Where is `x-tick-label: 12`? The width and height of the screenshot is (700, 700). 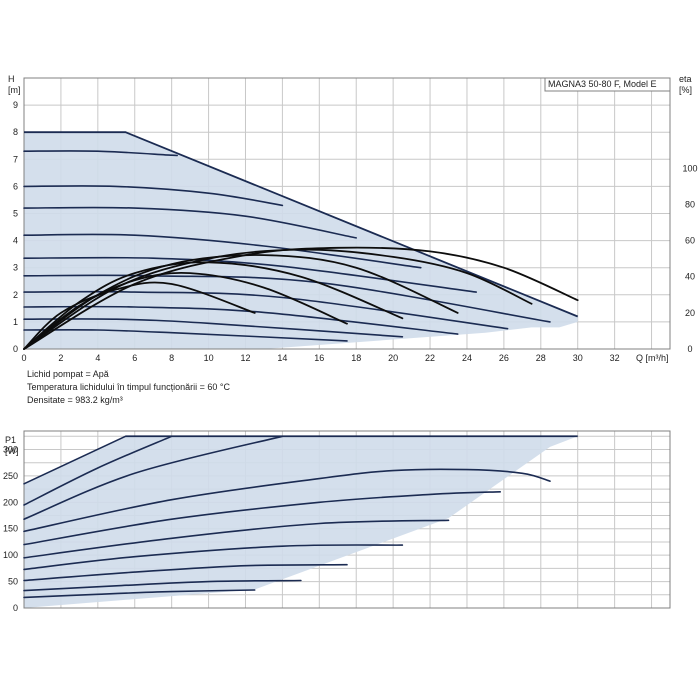 x-tick-label: 12 is located at coordinates (245, 358).